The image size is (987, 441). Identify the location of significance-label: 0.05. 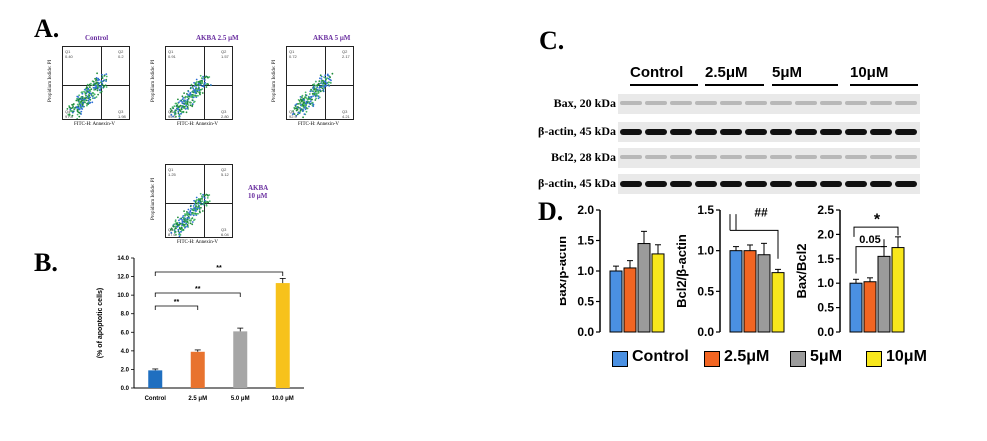
(869, 240).